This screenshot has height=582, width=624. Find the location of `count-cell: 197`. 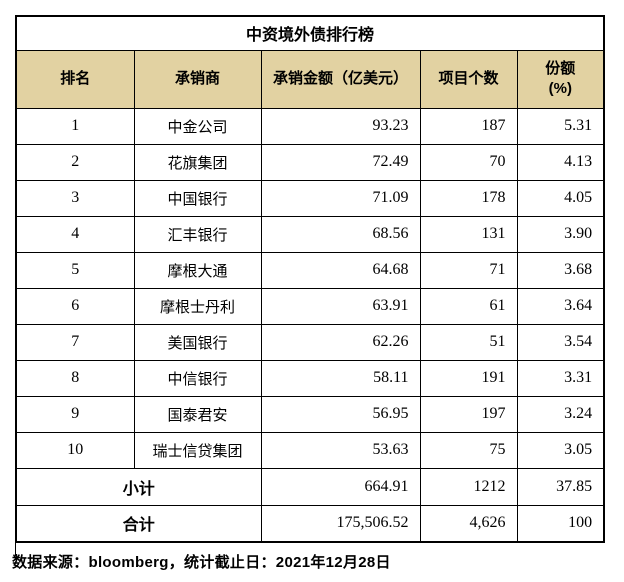

count-cell: 197 is located at coordinates (468, 414).